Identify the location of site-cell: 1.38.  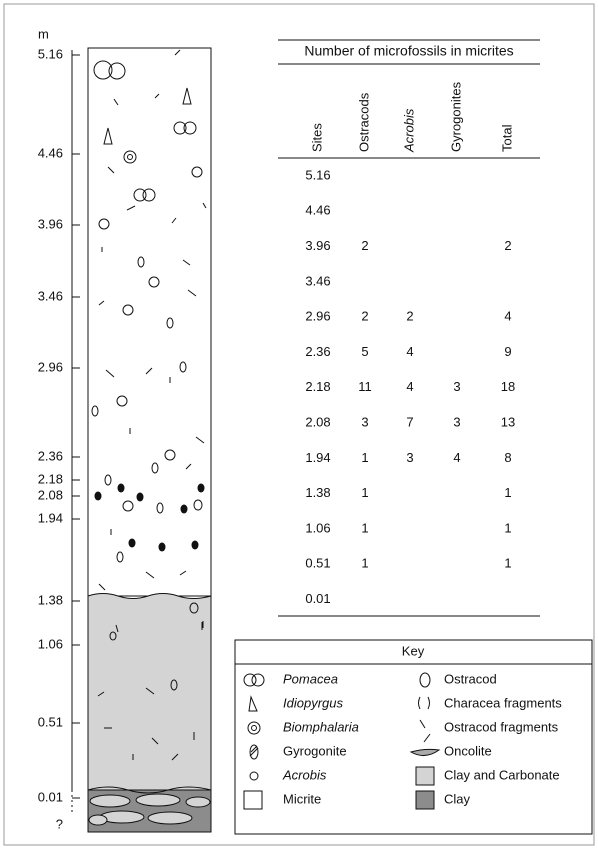
(317, 492).